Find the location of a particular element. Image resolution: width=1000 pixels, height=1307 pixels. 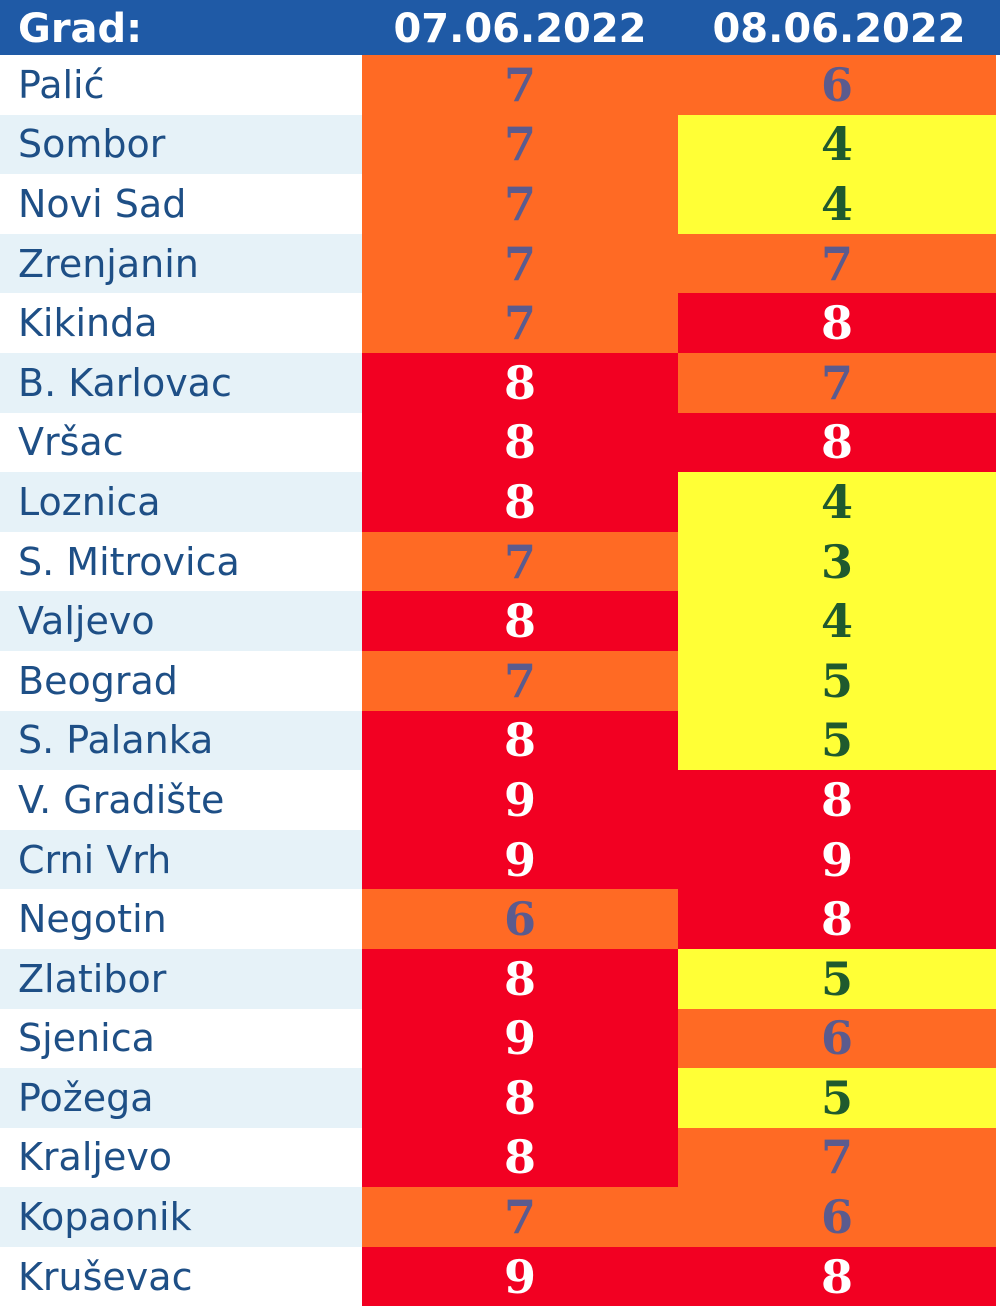

city-name: Valjevo is located at coordinates (181, 621).